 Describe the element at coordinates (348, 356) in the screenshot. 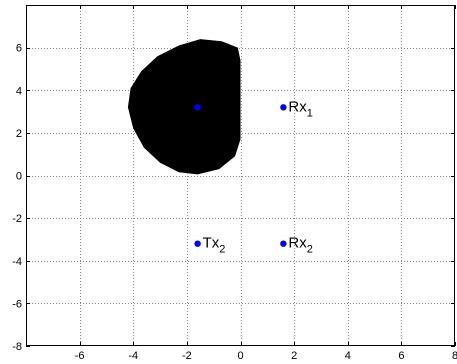

I see `x-tick-label: 4` at that location.